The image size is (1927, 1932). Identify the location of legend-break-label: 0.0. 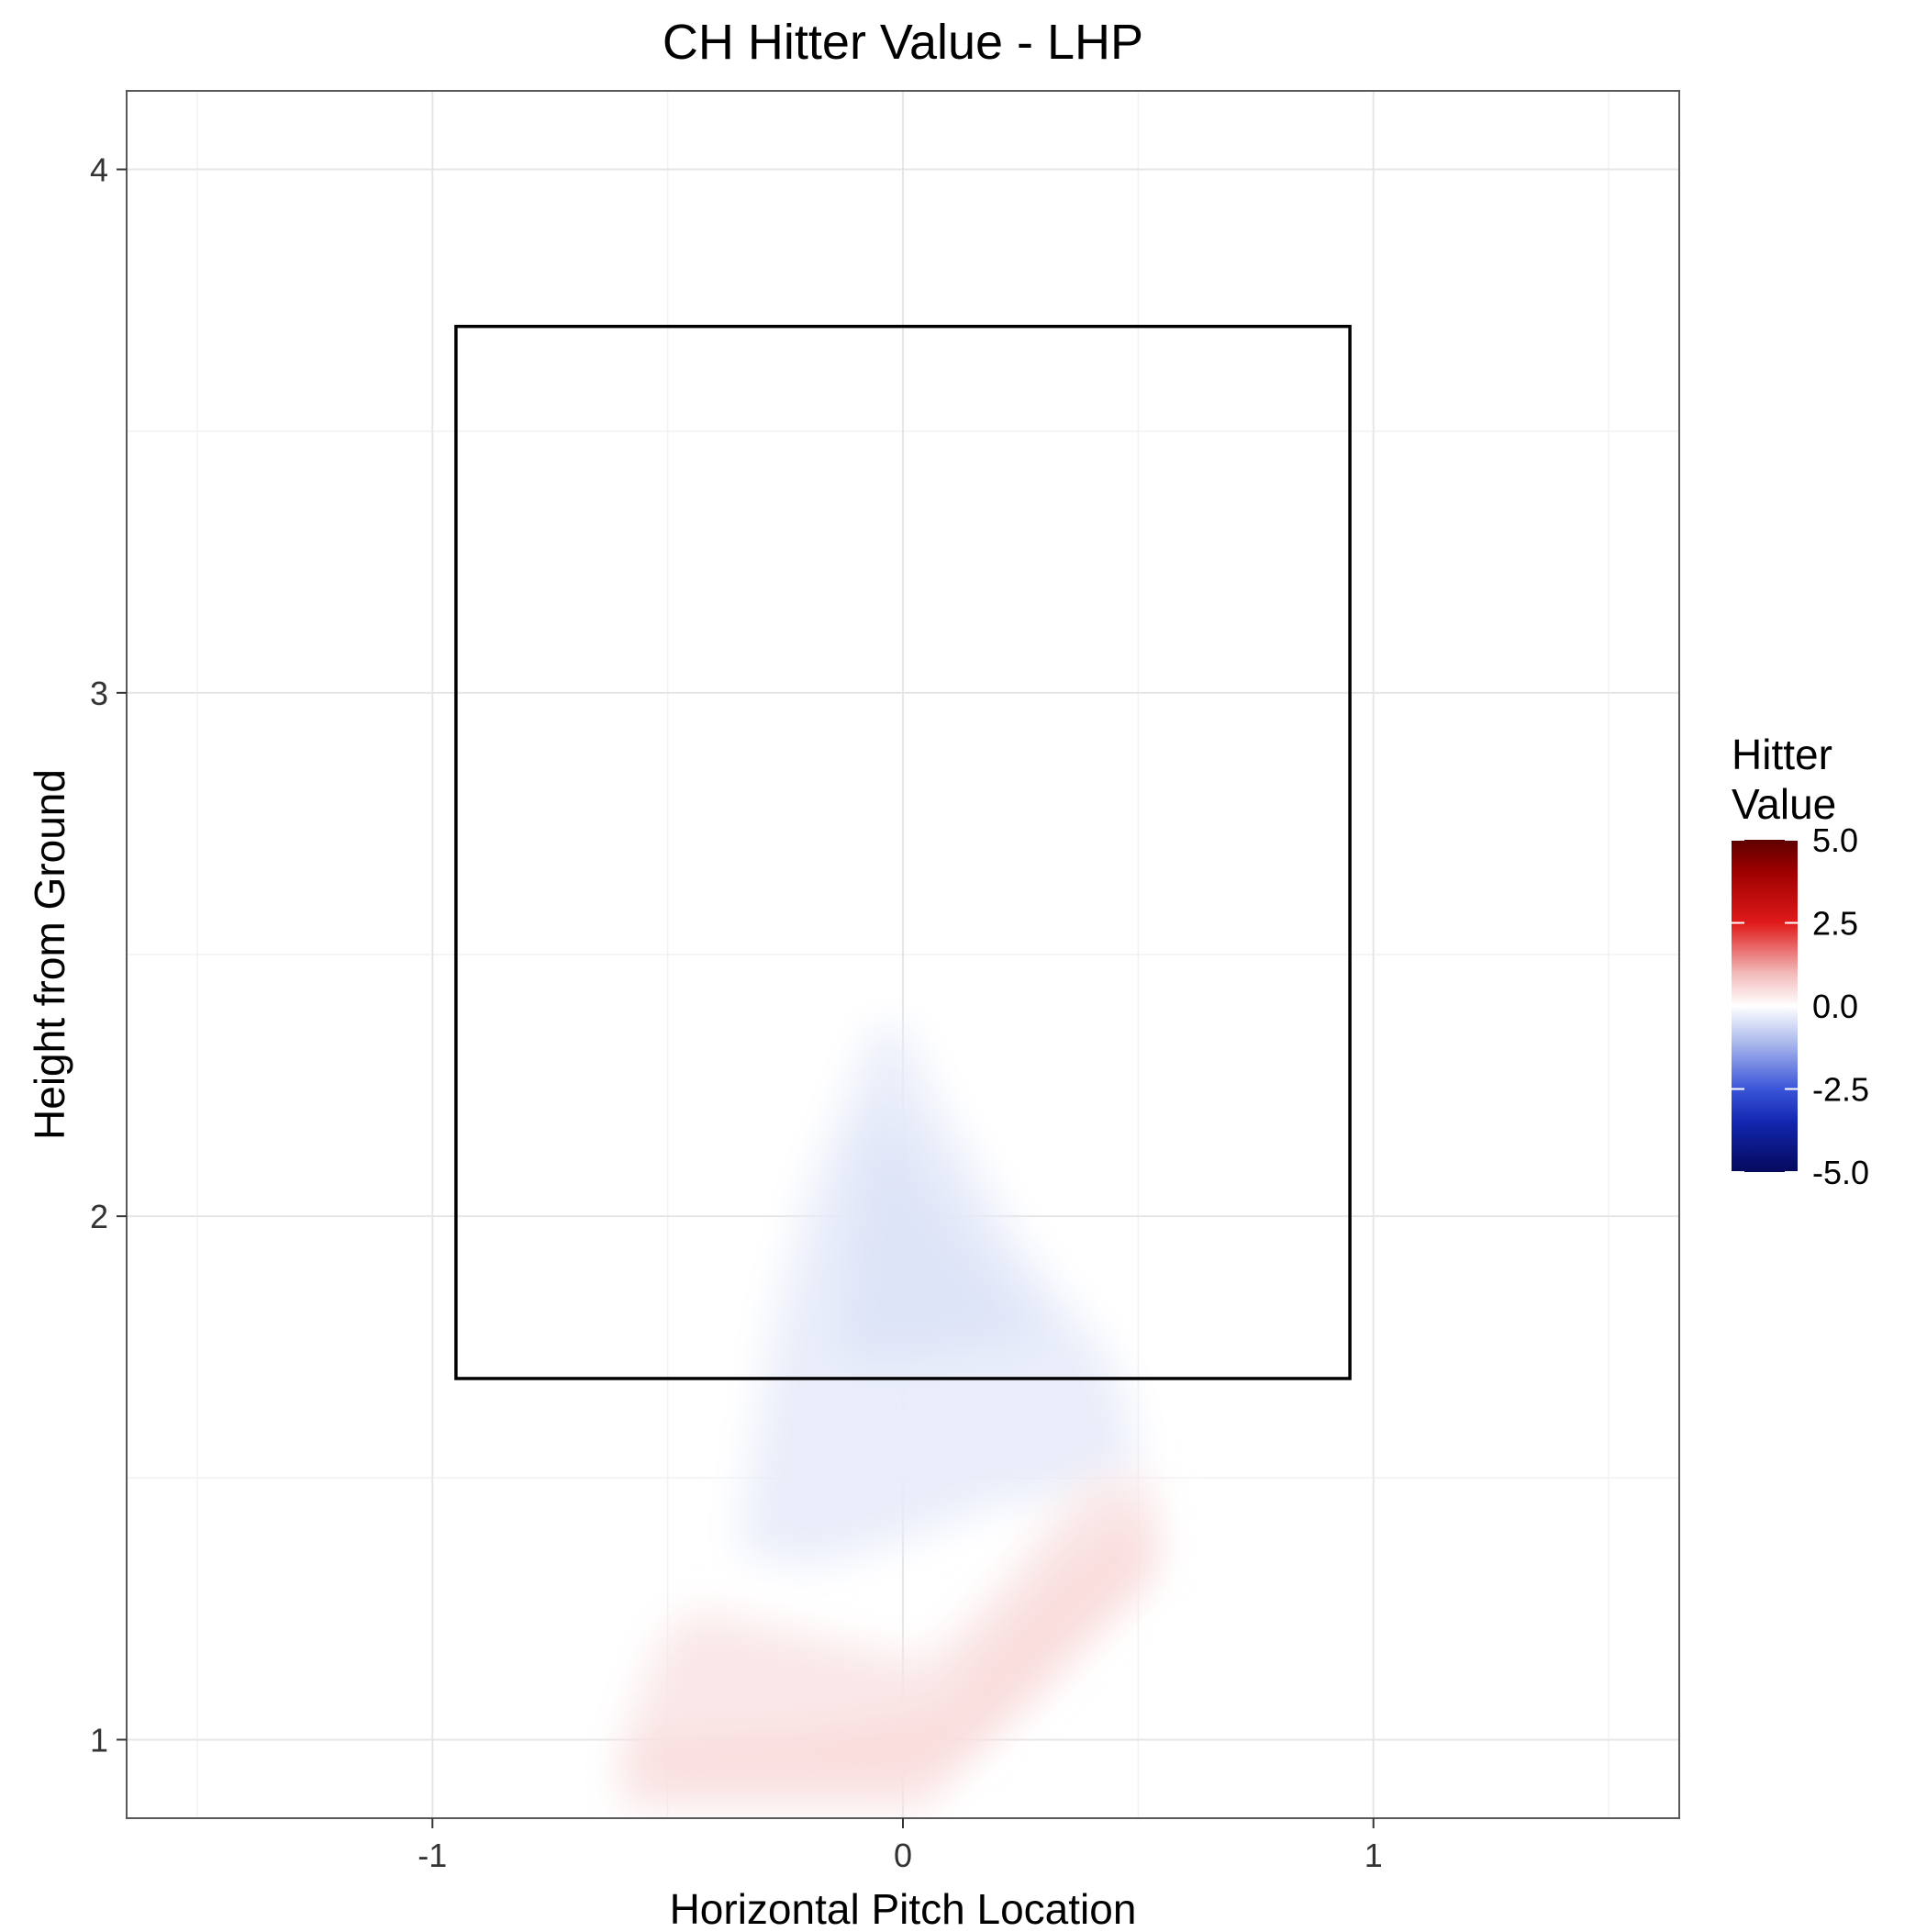
(1835, 1006).